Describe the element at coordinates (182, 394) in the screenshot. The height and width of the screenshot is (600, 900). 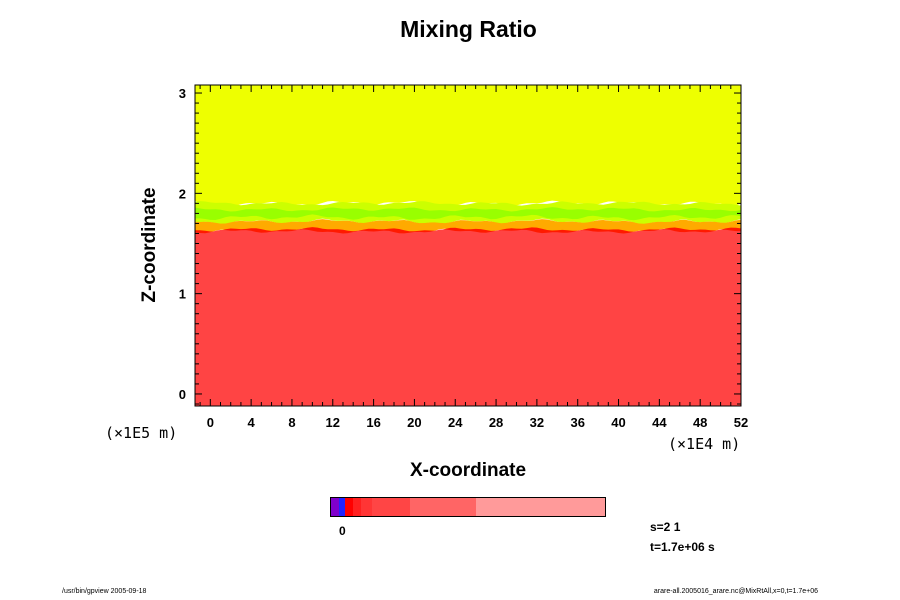
I see `y-tick-label: 0` at that location.